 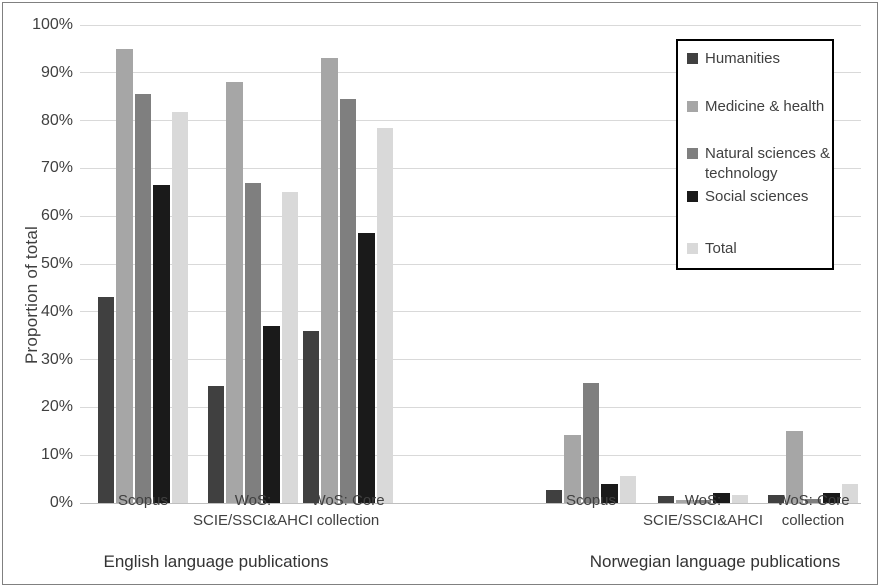 I want to click on y-tick-70: 70%, so click(x=56, y=168).